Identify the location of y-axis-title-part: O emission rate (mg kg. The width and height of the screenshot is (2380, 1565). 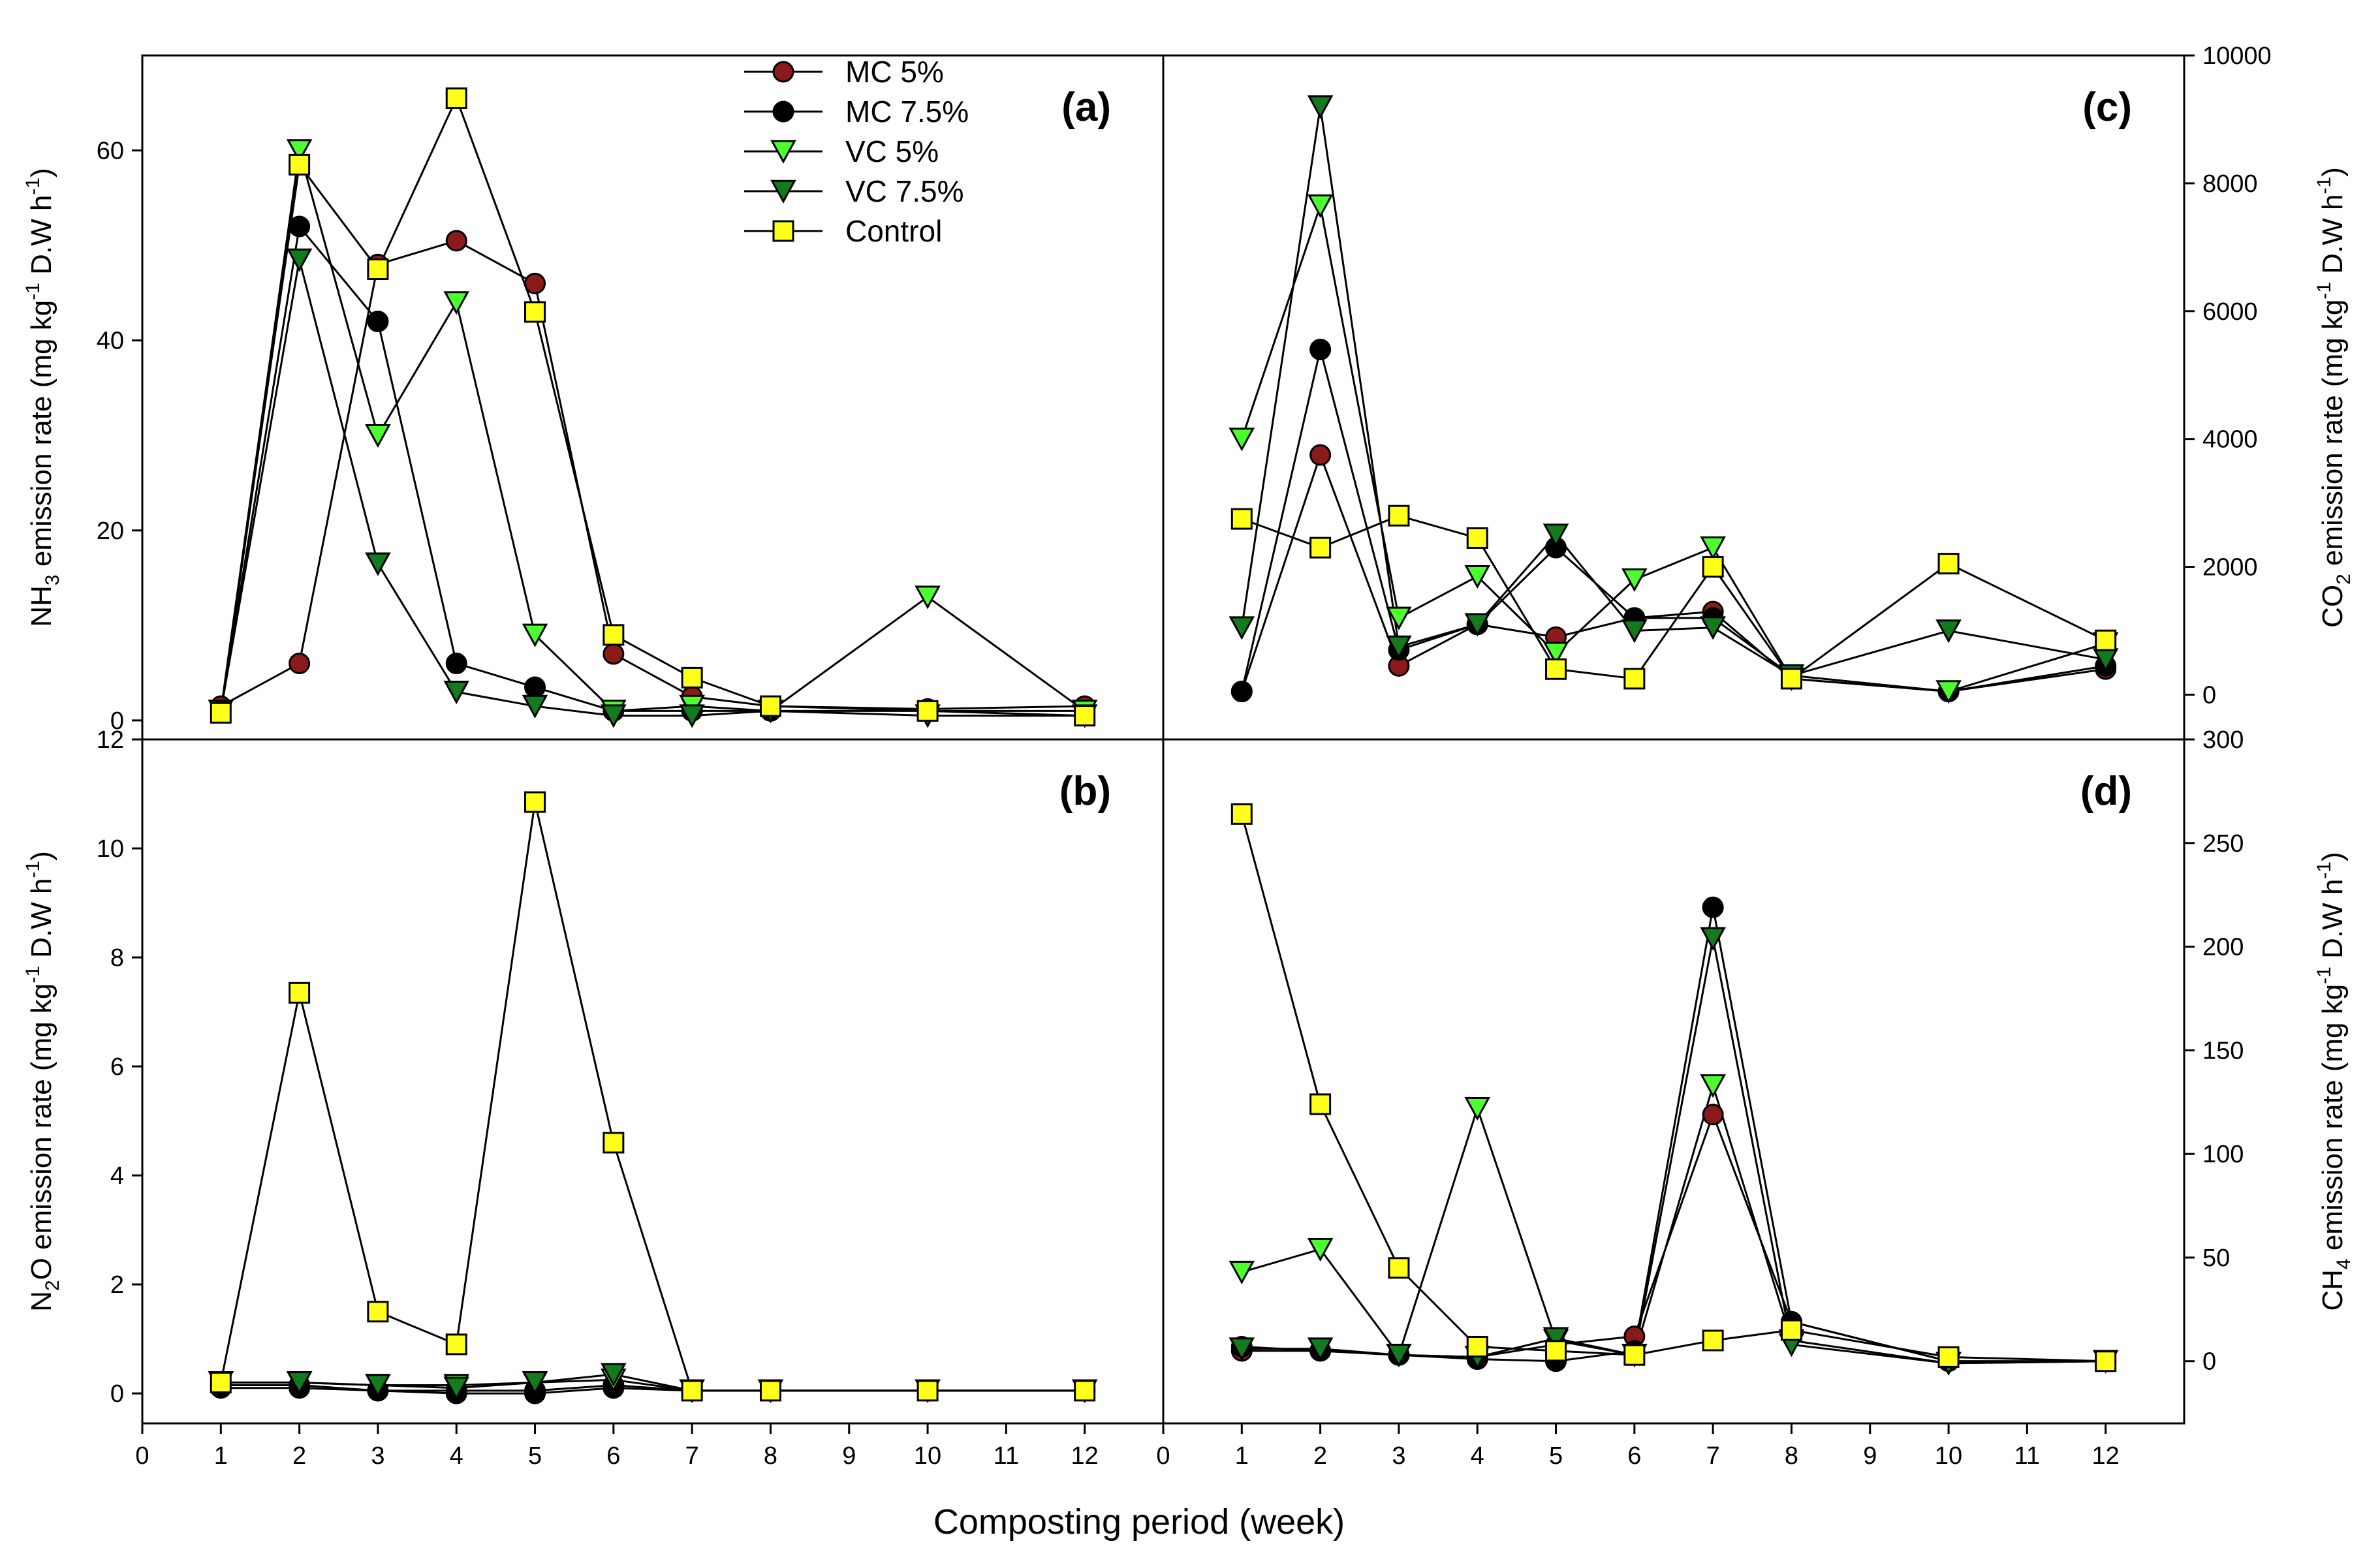
(41, 1132).